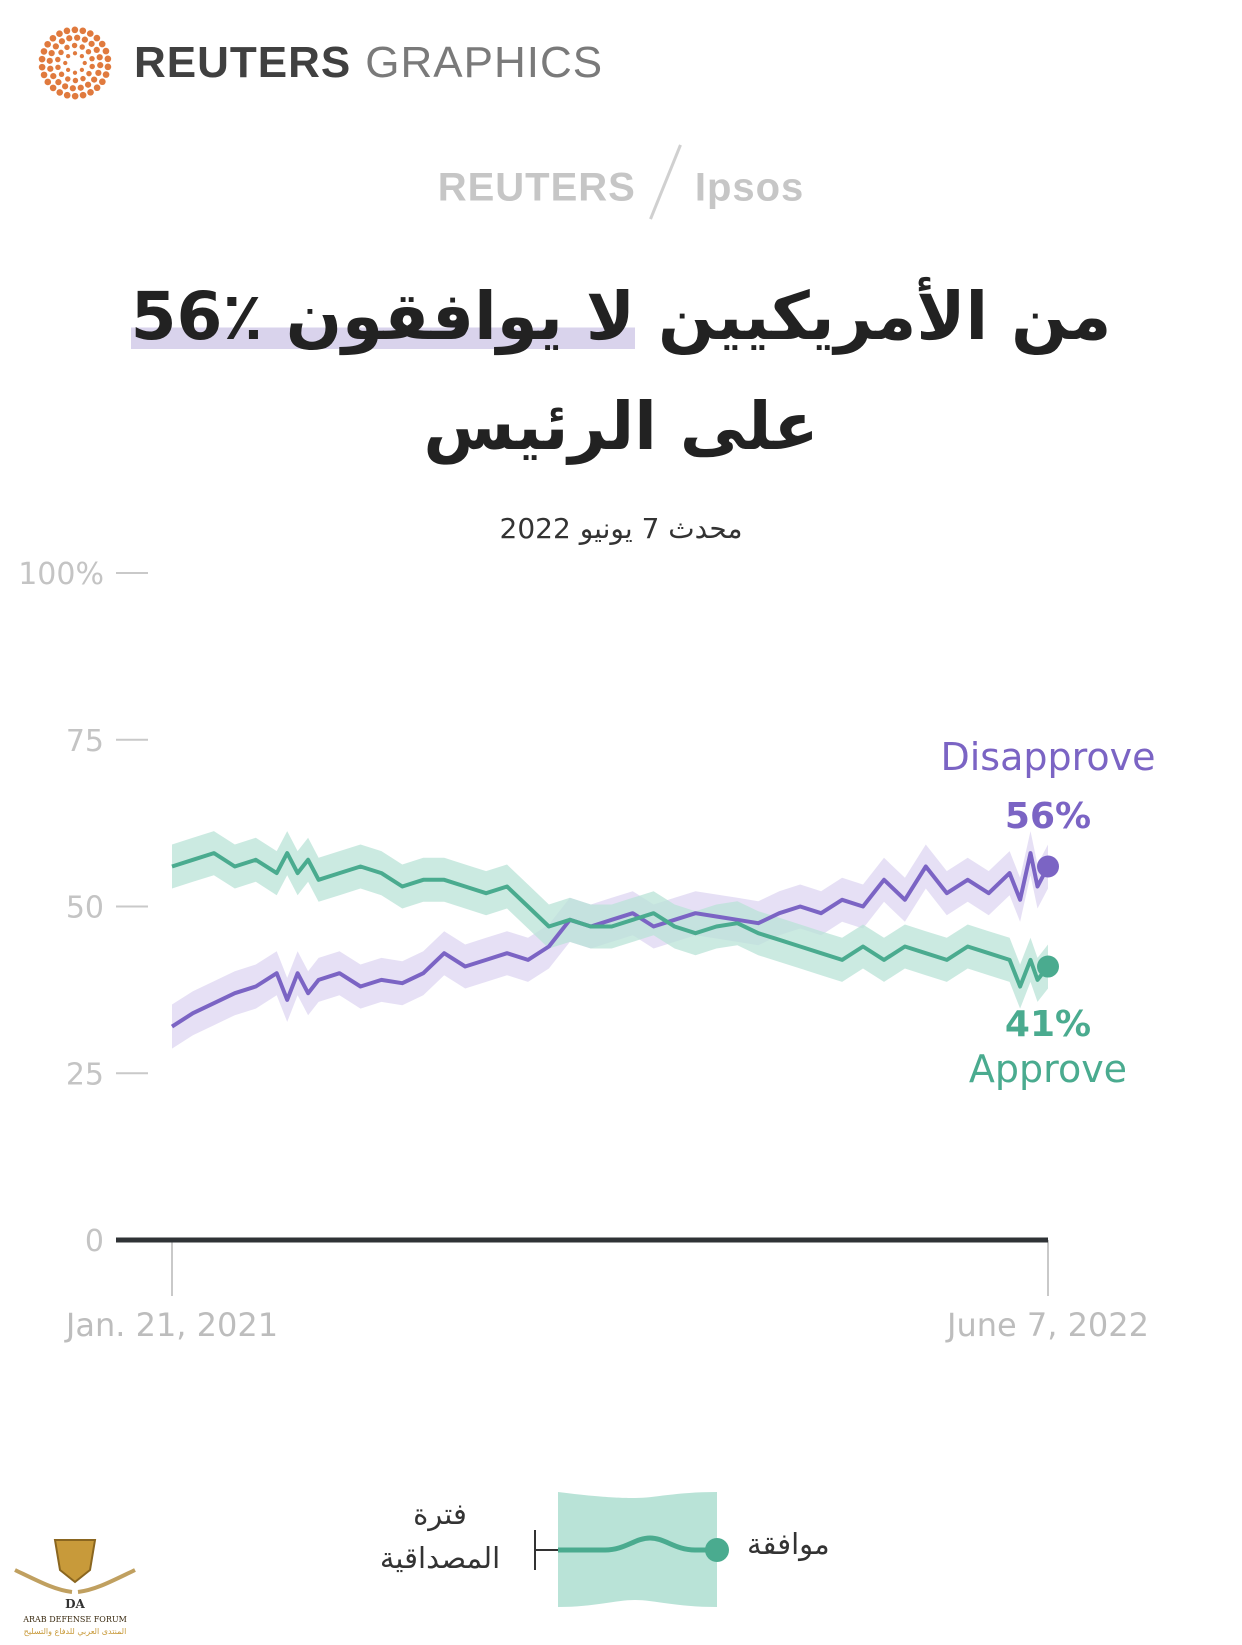 This screenshot has height=1645, width=1242. What do you see at coordinates (621, 372) in the screenshot?
I see `page-title: من الأمريكيين لا يوافقون ٪56 على الرئيس` at bounding box center [621, 372].